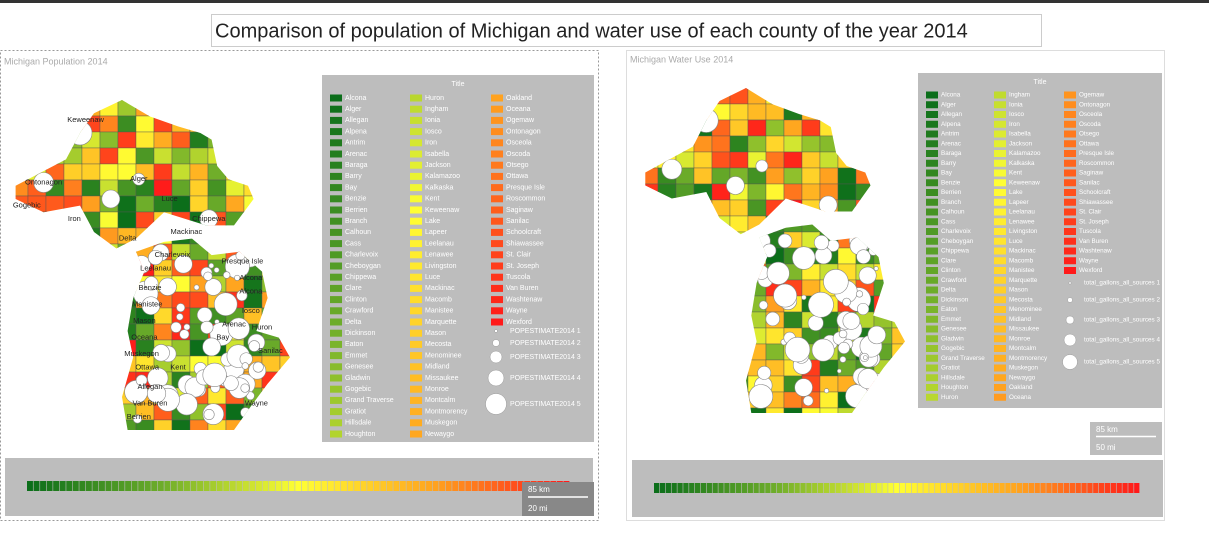 This screenshot has width=1209, height=556. Describe the element at coordinates (27, 205) in the screenshot. I see `map-label: Gogebic` at that location.